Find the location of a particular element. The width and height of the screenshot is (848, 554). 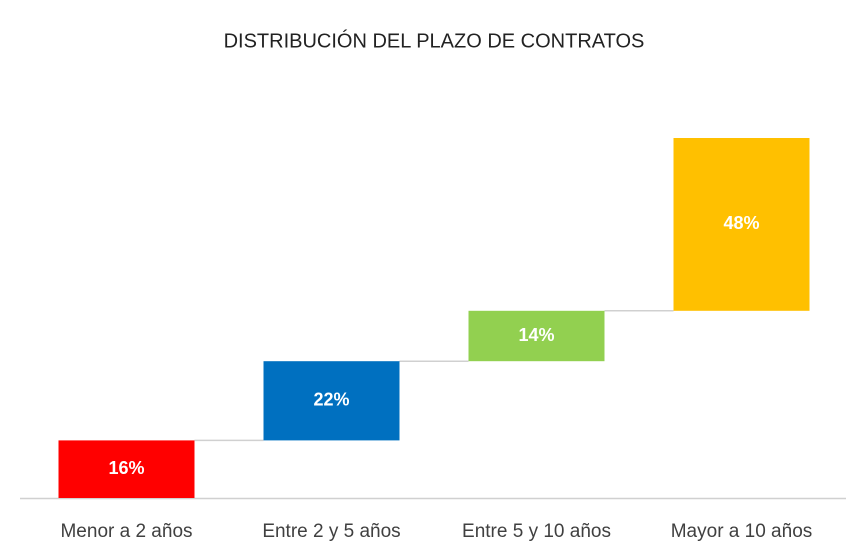

x-tick-label: Entre 5 y 10 años is located at coordinates (536, 531).